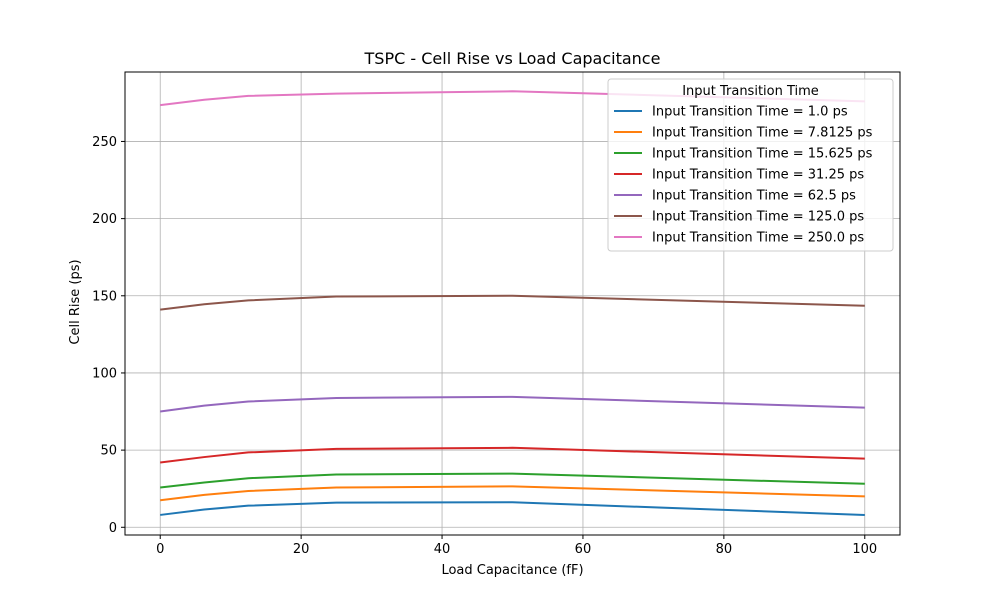  I want to click on x-tick-label: 60, so click(583, 549).